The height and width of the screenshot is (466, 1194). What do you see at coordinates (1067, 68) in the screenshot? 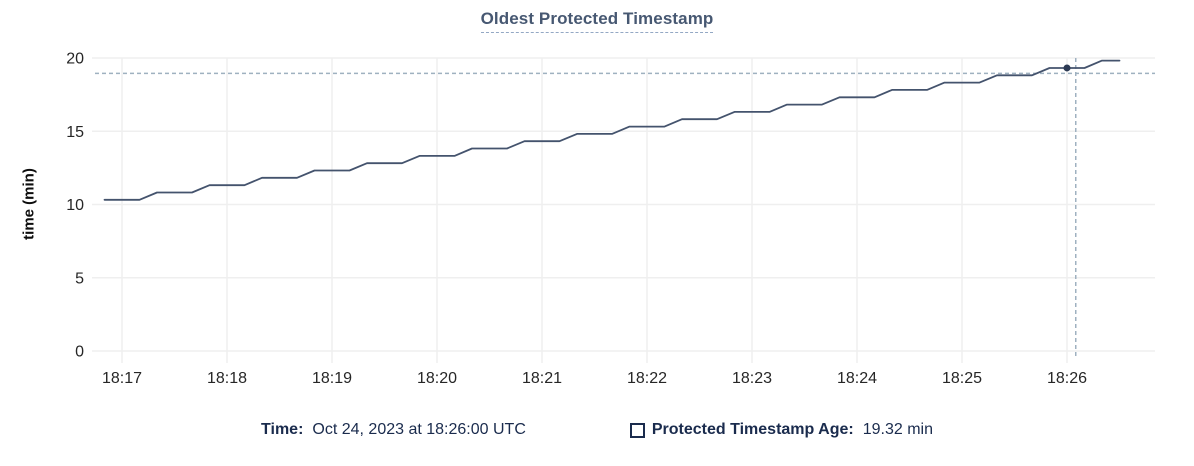
I see `hover-point-dot` at bounding box center [1067, 68].